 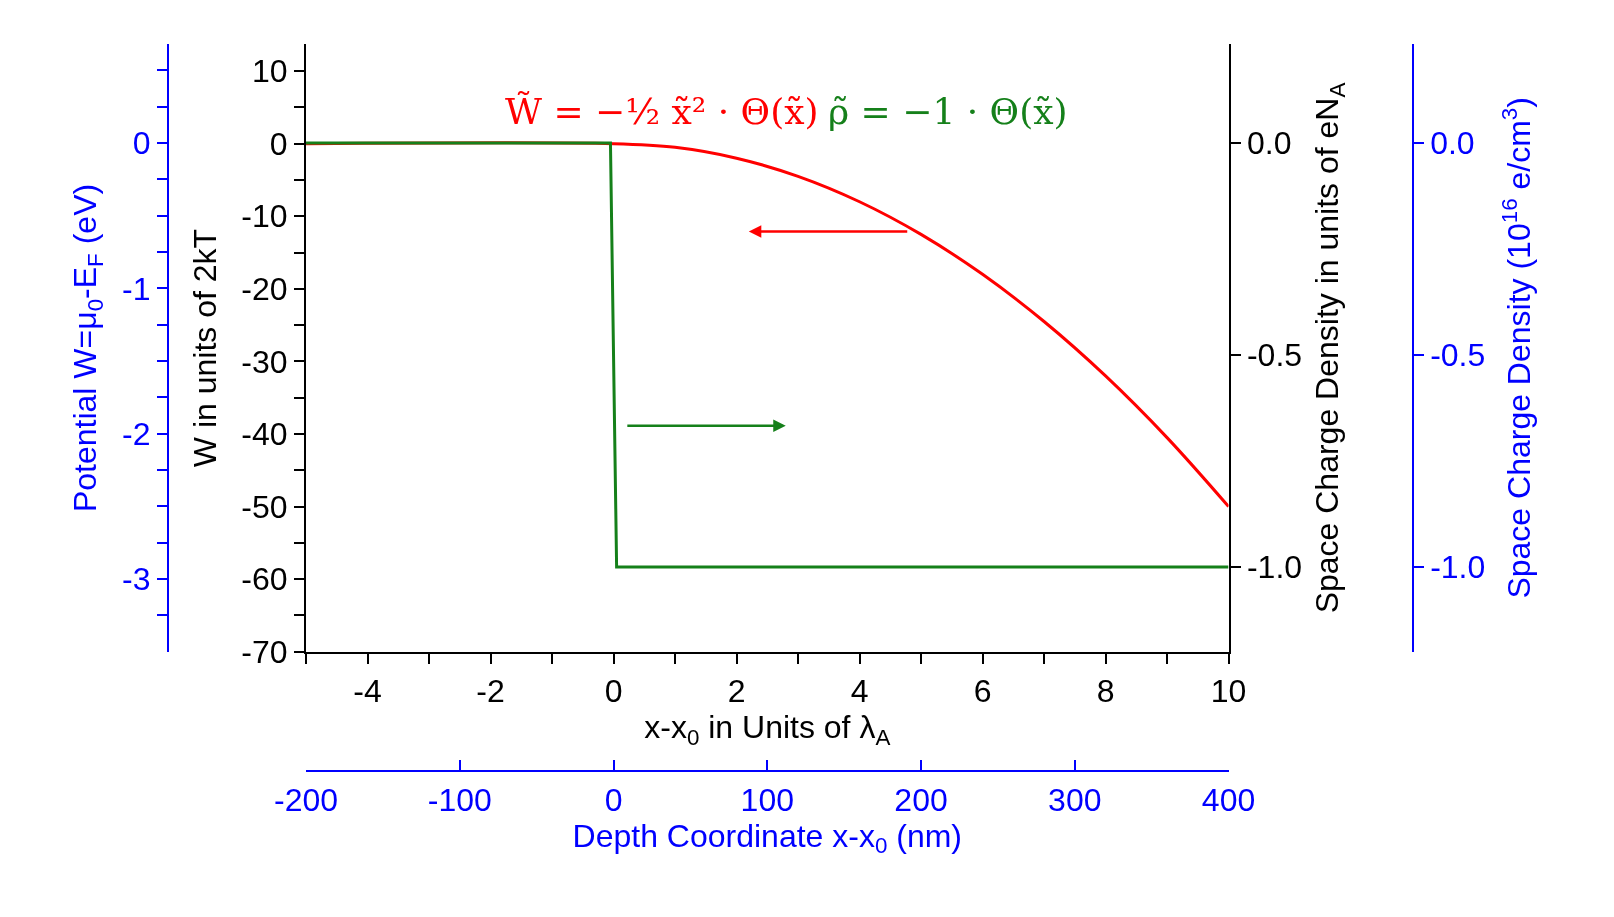 I want to click on text: 0.0, so click(x=1452, y=143).